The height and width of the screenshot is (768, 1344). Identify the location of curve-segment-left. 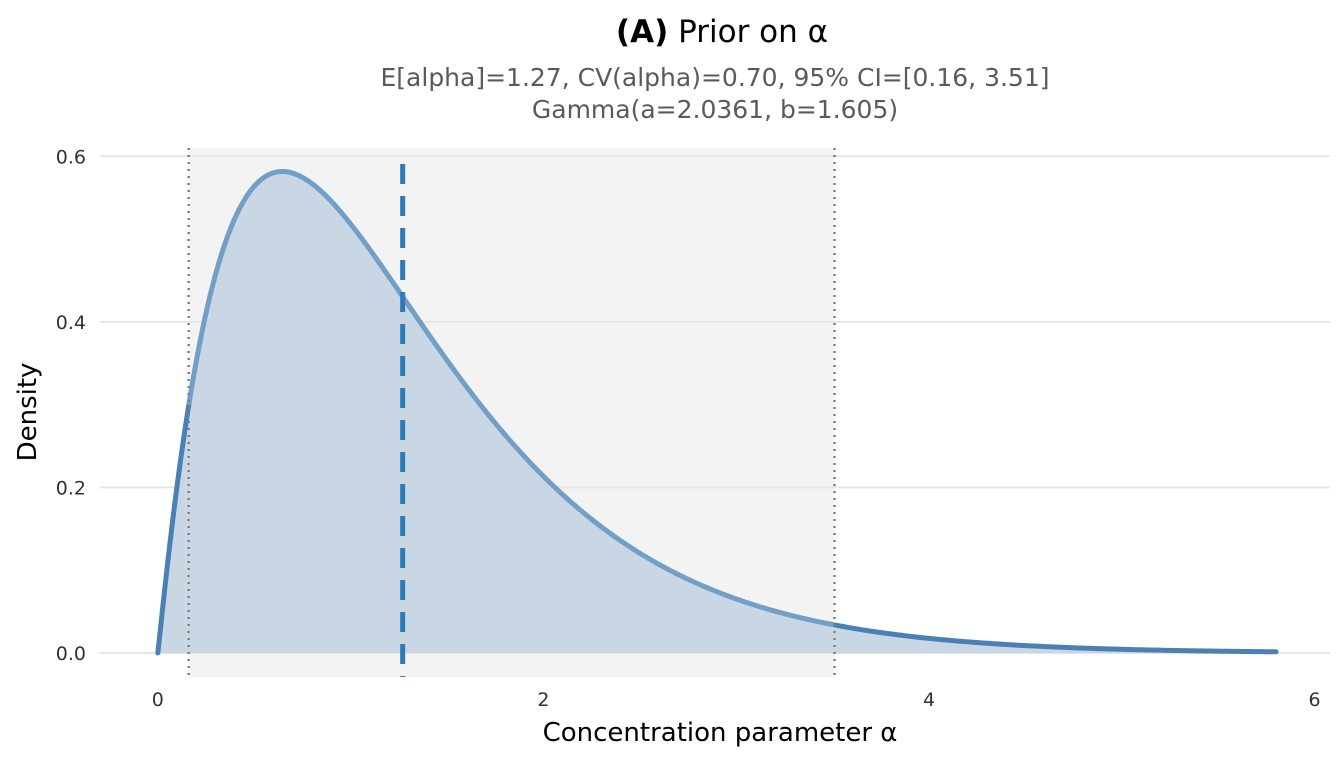
(173, 528).